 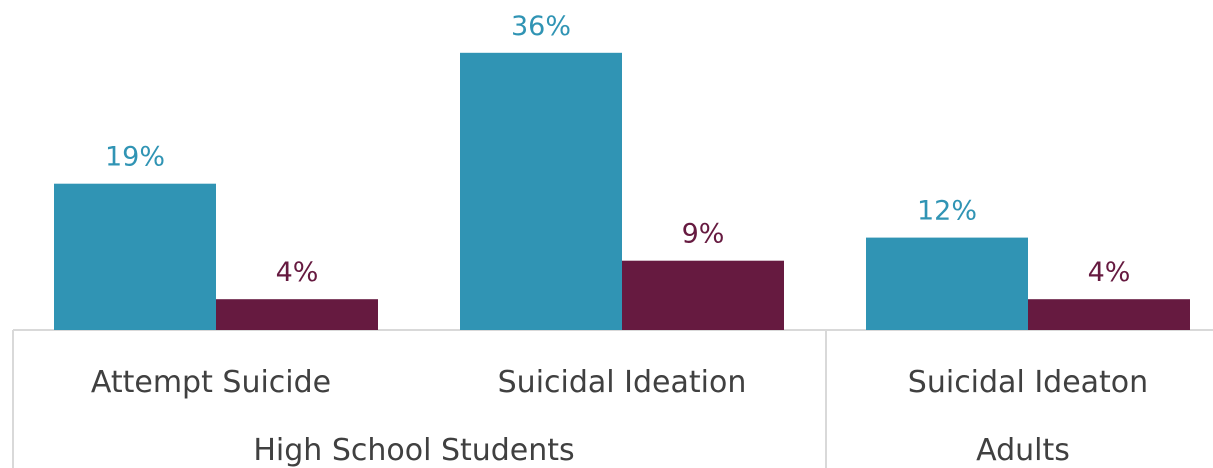 What do you see at coordinates (413, 450) in the screenshot?
I see `group-label-high-school-students: High School Students` at bounding box center [413, 450].